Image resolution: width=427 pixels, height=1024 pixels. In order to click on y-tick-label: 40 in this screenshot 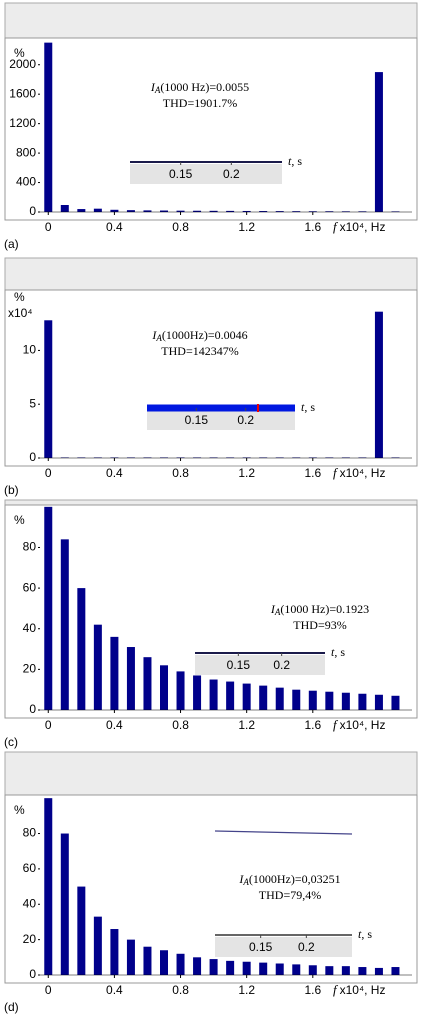, I will do `click(30, 903)`.